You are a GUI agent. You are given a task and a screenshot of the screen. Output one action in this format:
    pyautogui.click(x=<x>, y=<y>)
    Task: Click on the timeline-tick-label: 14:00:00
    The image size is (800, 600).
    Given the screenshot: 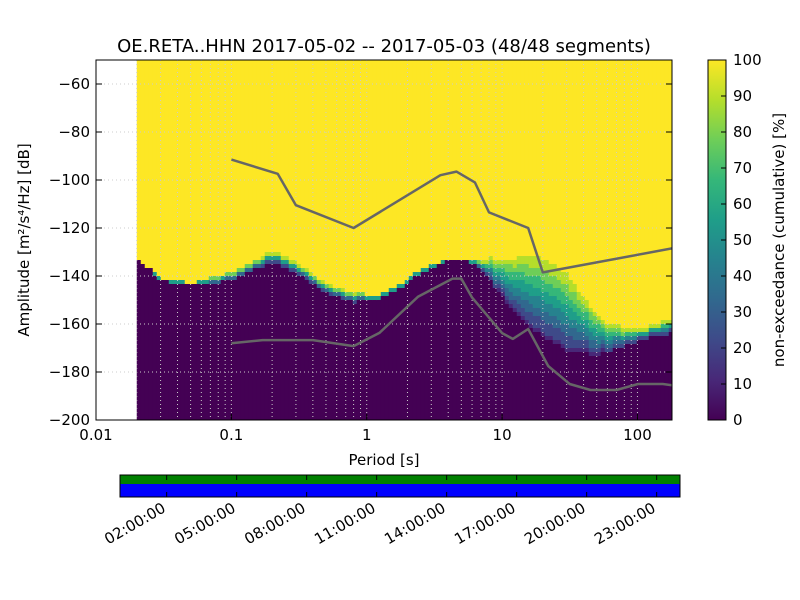 What is the action you would take?
    pyautogui.click(x=414, y=523)
    